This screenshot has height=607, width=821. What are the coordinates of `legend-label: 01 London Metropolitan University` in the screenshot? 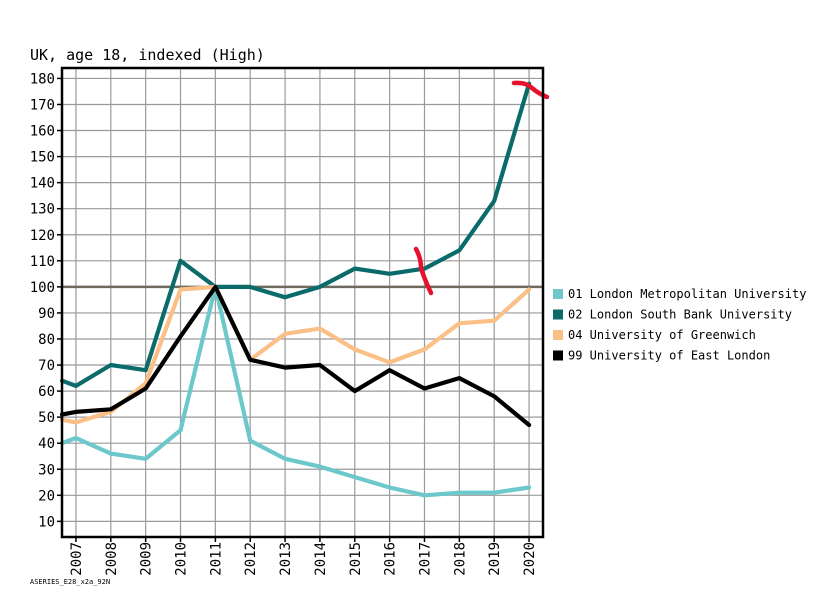 It's located at (687, 294).